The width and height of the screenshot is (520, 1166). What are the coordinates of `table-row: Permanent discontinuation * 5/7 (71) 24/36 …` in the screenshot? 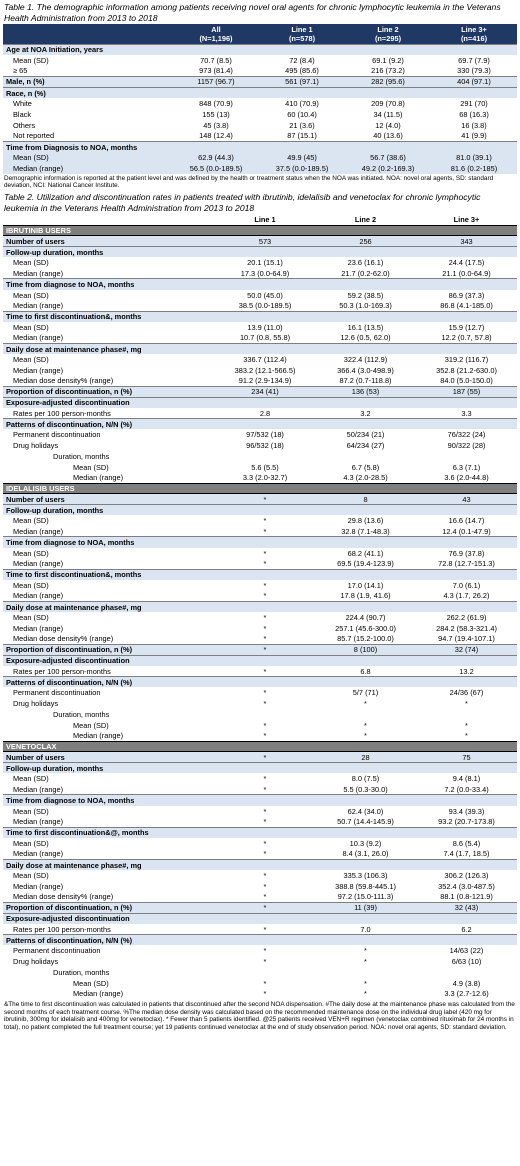 It's located at (260, 692).